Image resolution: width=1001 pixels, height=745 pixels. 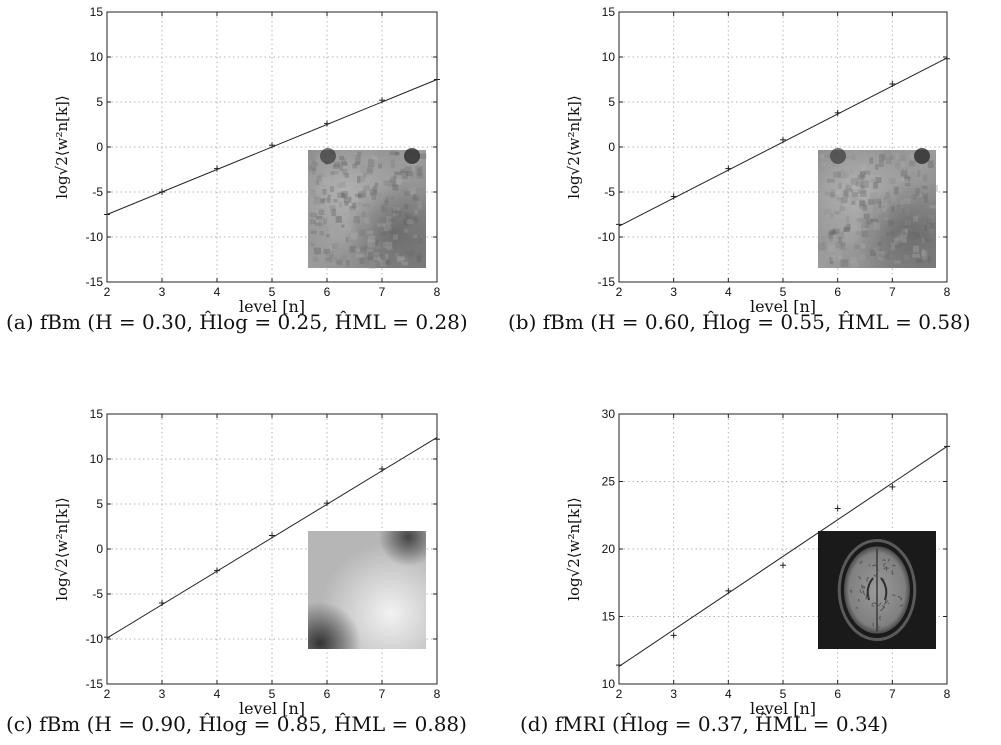 I want to click on y-axis-label: log√2⟨w²n[k]⟩, so click(x=62, y=147).